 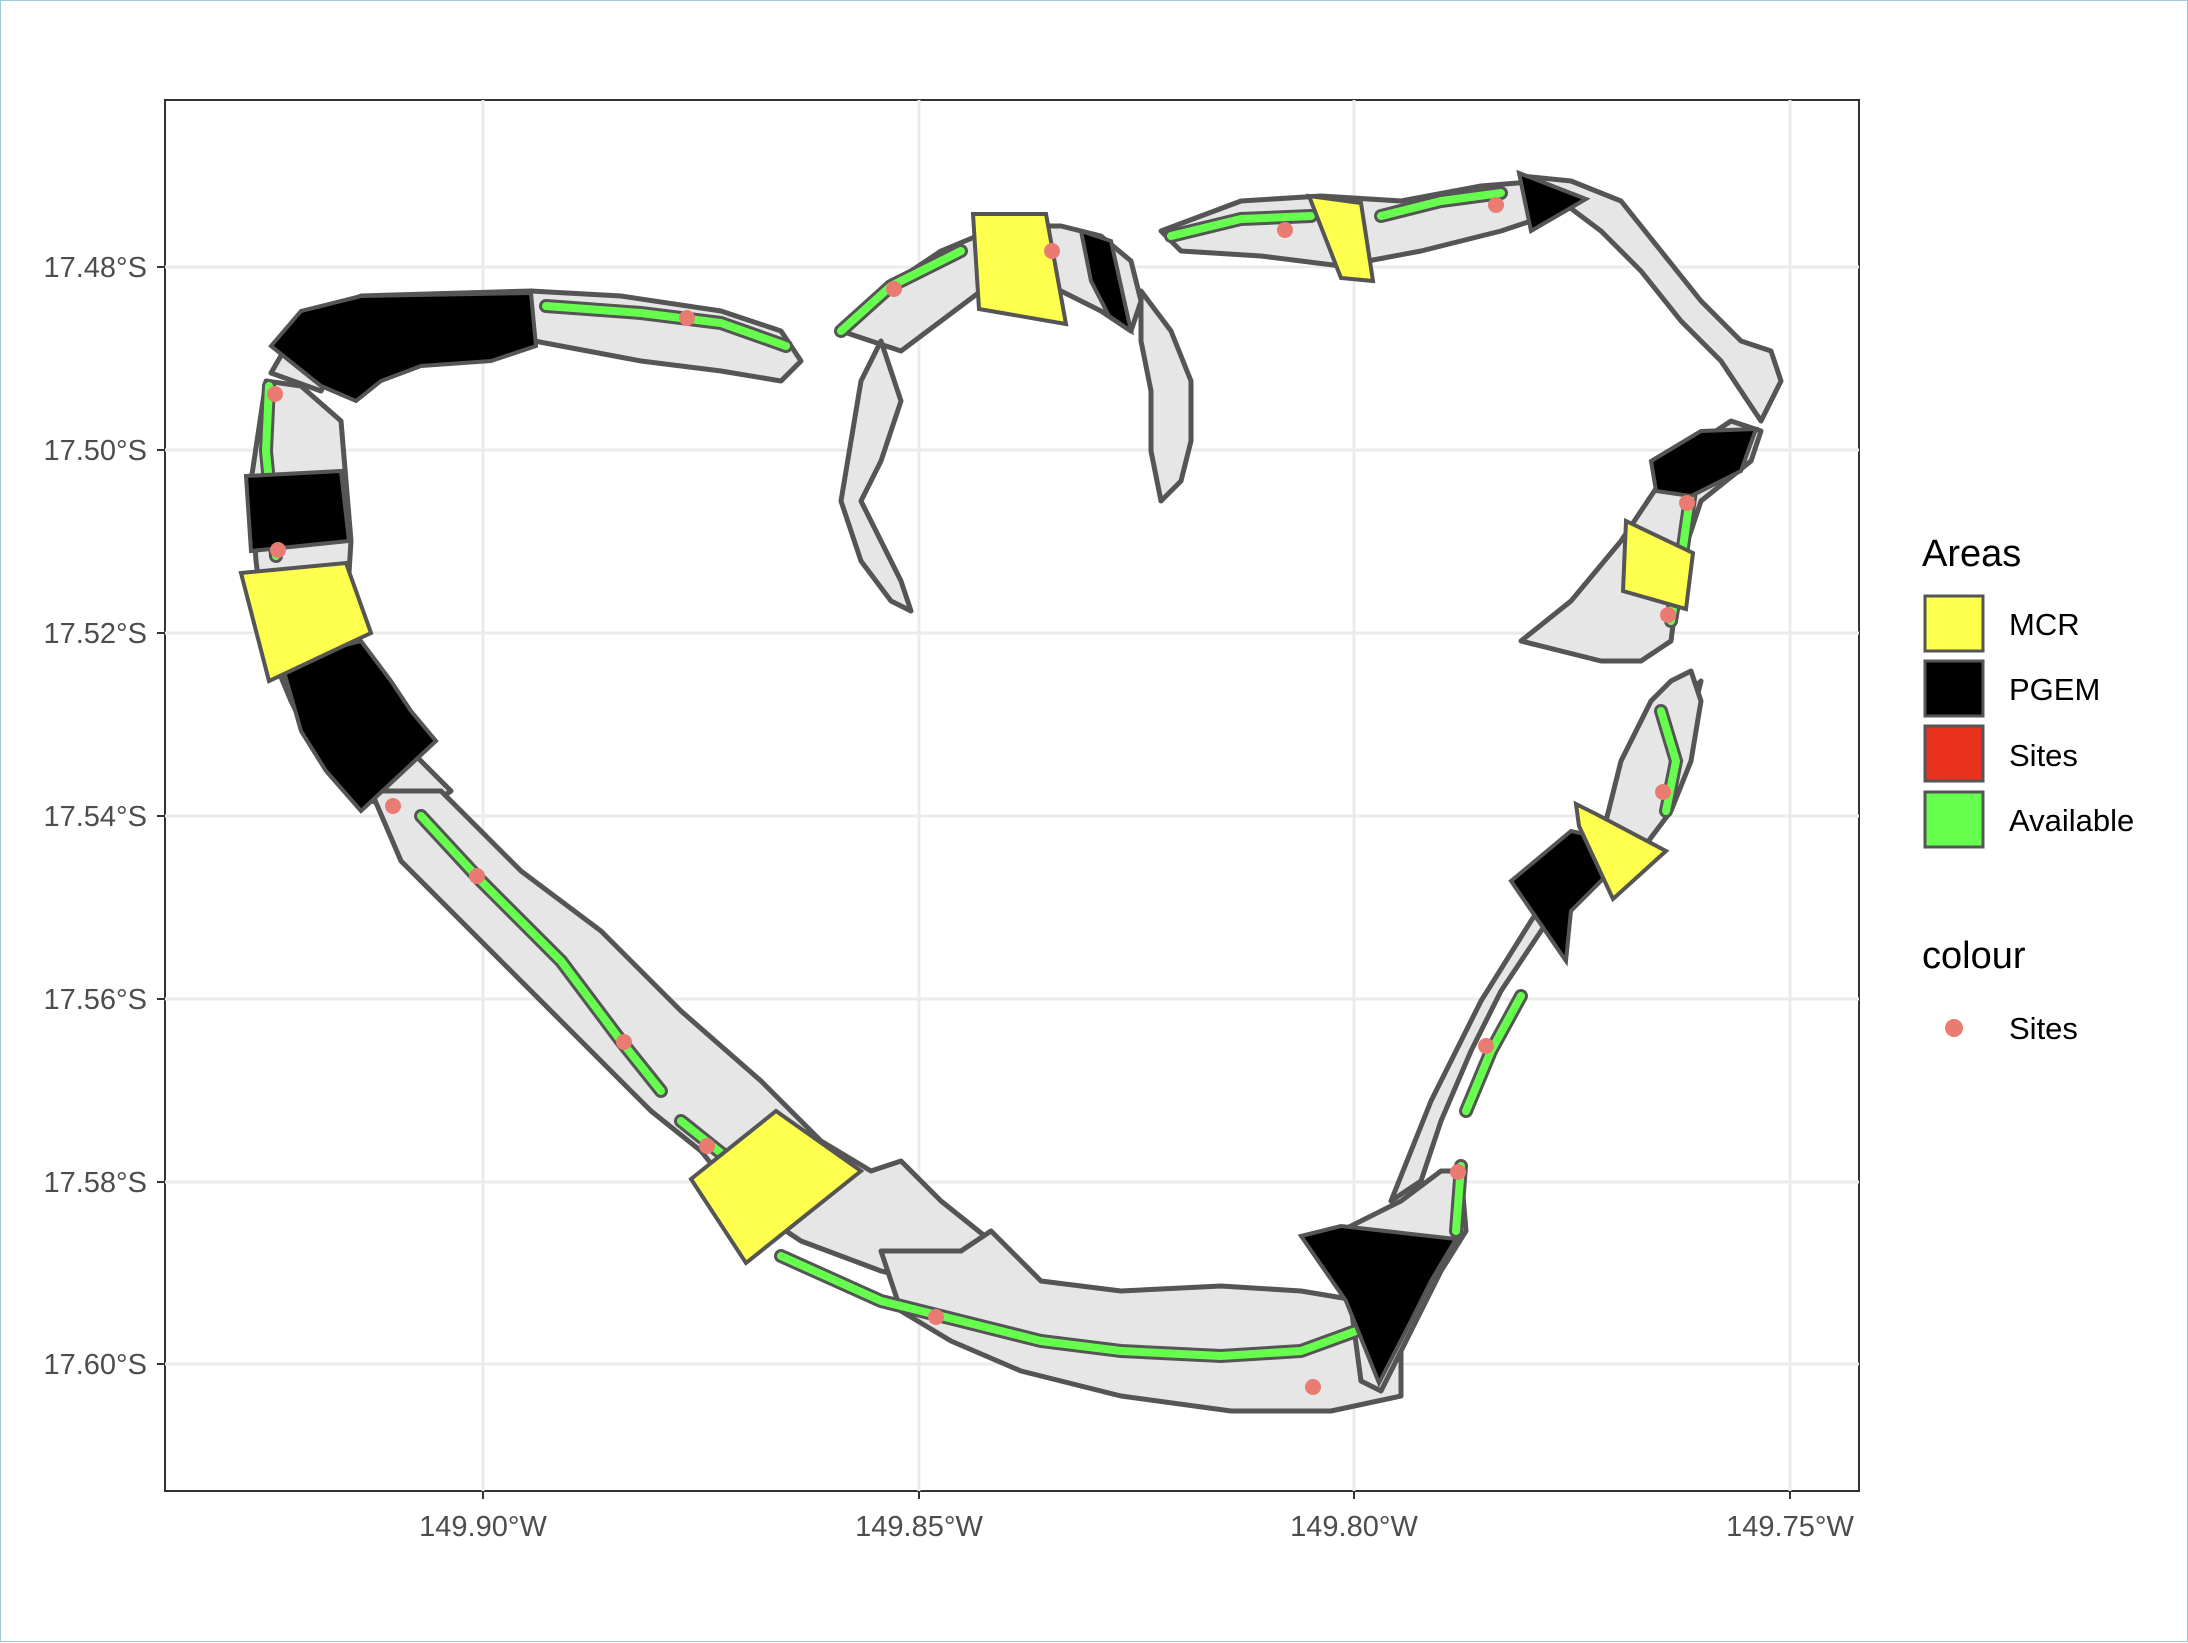 I want to click on y-tick-label: 17.48°S, so click(x=95, y=268).